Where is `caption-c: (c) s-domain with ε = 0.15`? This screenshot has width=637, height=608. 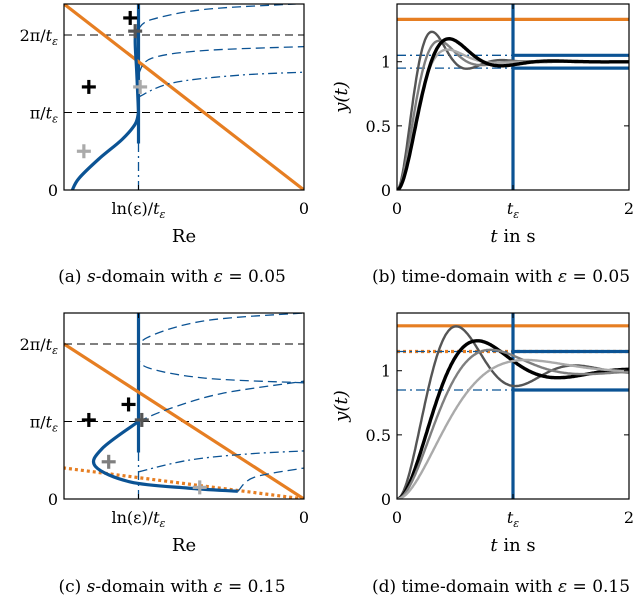
caption-c: (c) s-domain with ε = 0.15 is located at coordinates (171, 587).